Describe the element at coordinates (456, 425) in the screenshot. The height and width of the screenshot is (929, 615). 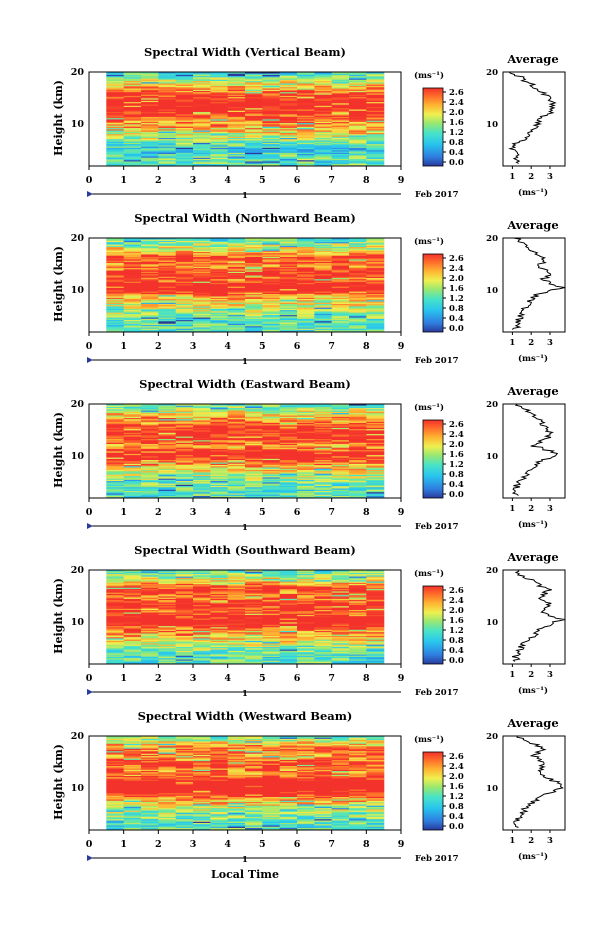
I see `colorbar-tick-label: 2.6` at that location.